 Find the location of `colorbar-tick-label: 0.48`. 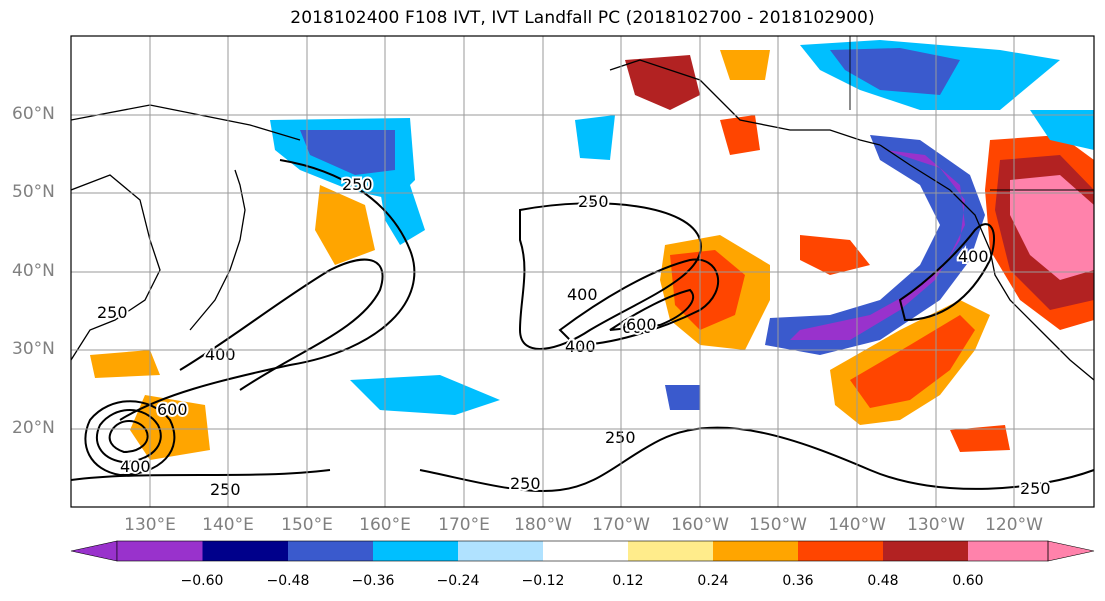

colorbar-tick-label: 0.48 is located at coordinates (883, 581).